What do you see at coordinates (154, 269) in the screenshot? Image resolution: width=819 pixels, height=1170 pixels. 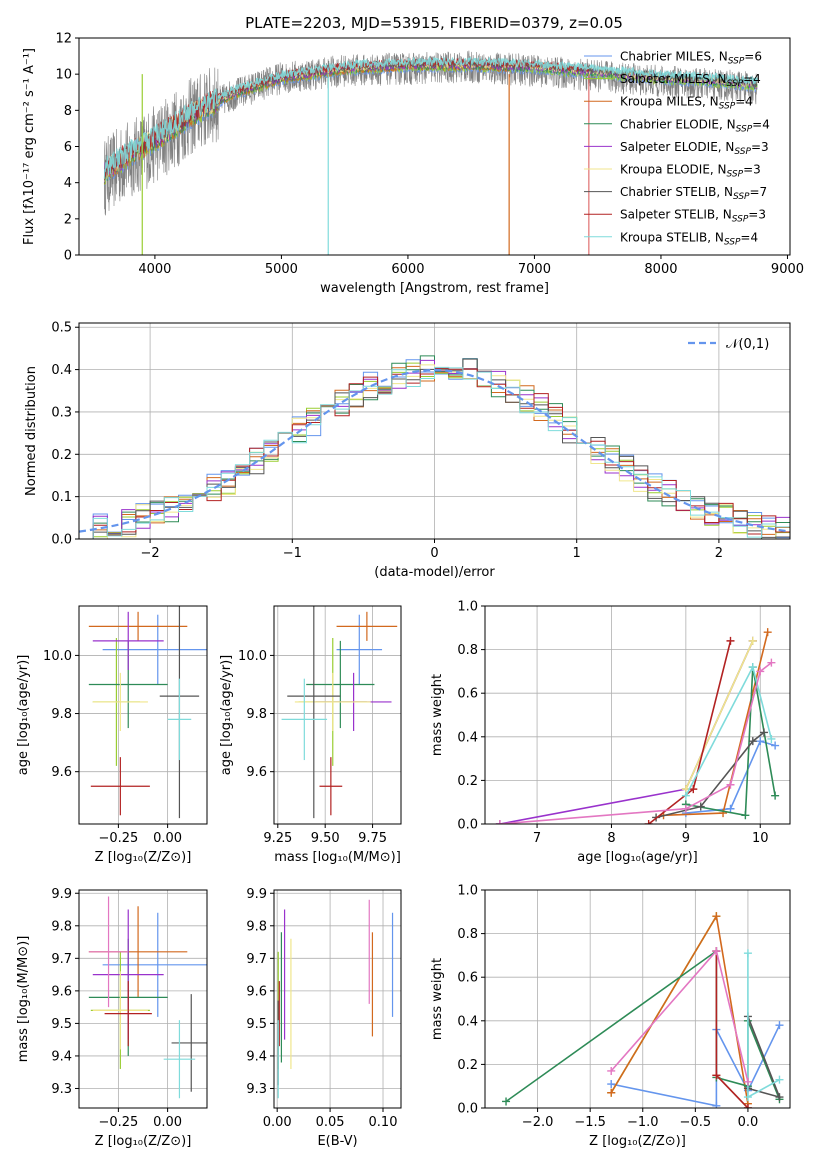 I see `x-tick-label: 4000` at bounding box center [154, 269].